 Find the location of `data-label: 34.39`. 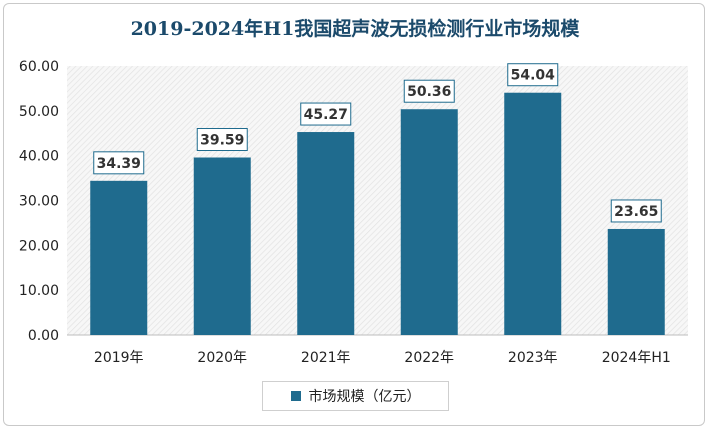

data-label: 34.39 is located at coordinates (119, 164).